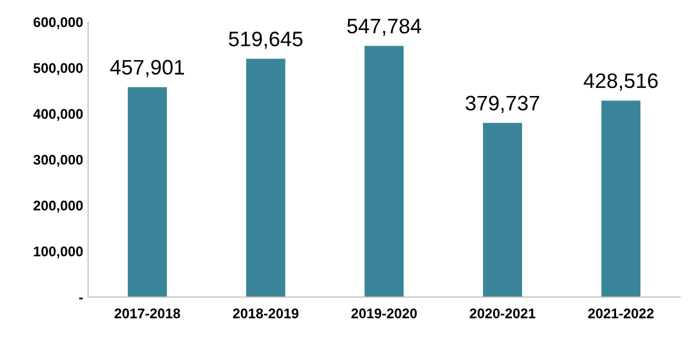  I want to click on y-tick-label: -, so click(81, 299).